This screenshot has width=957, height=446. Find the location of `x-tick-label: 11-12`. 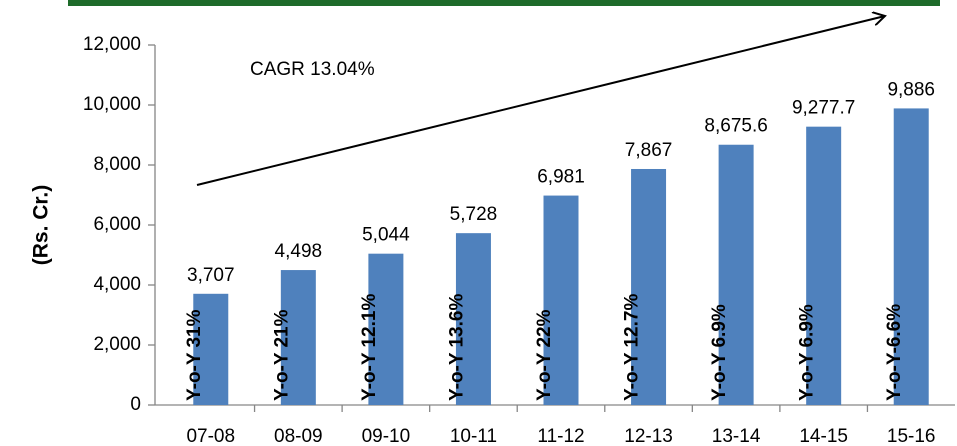

x-tick-label: 11-12 is located at coordinates (560, 436).